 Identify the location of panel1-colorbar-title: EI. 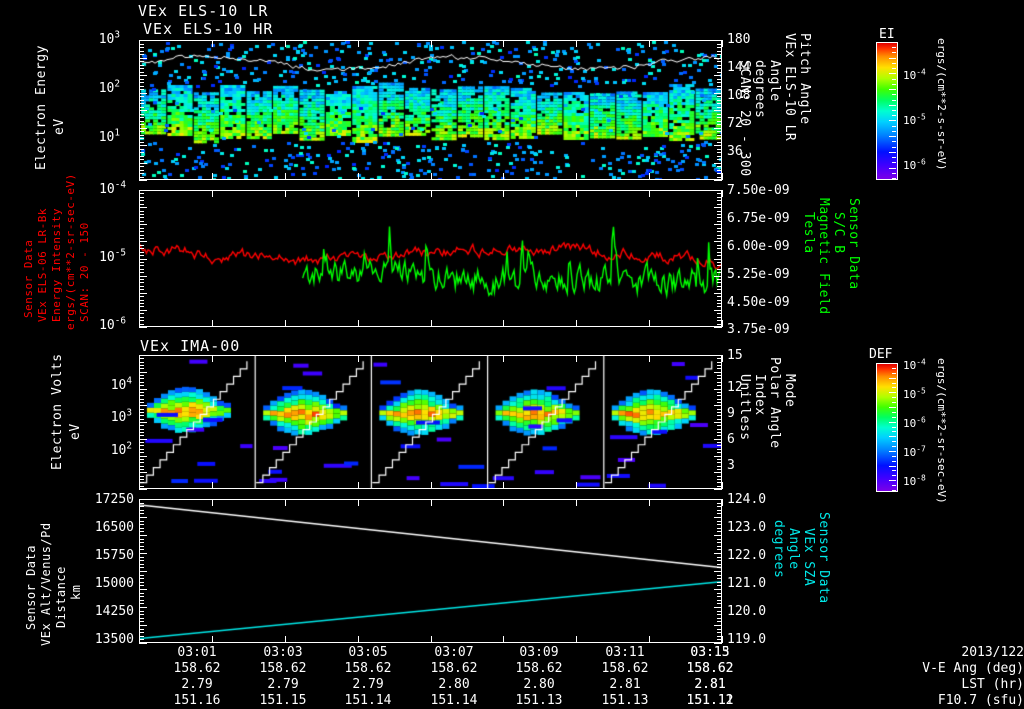
(887, 34).